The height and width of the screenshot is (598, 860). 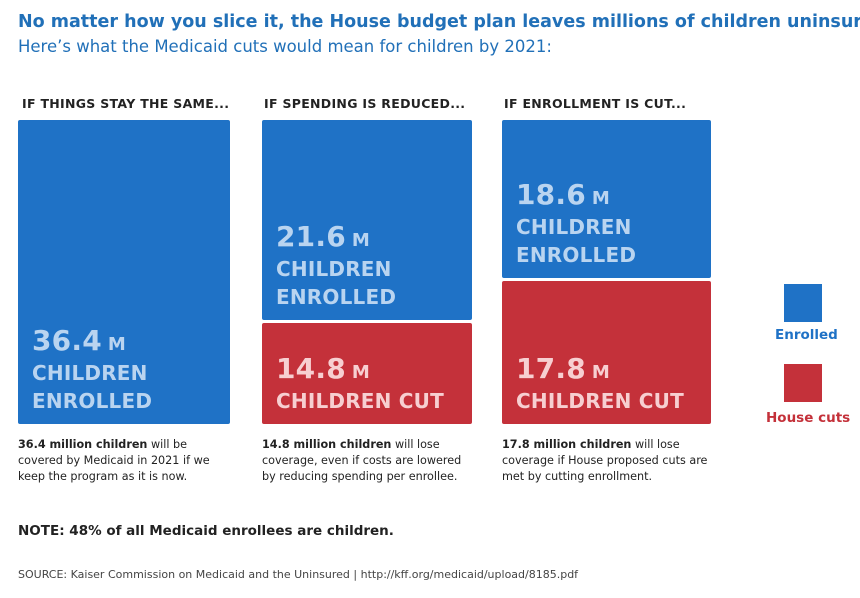 I want to click on bar-c1-enrolled: 21.6 M CHILDREN ENROLLED, so click(x=367, y=220).